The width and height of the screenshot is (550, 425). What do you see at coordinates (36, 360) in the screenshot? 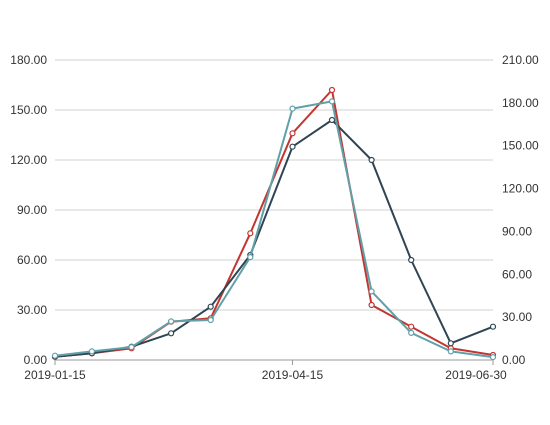
I see `left-y-tick-label: 0.00` at bounding box center [36, 360].